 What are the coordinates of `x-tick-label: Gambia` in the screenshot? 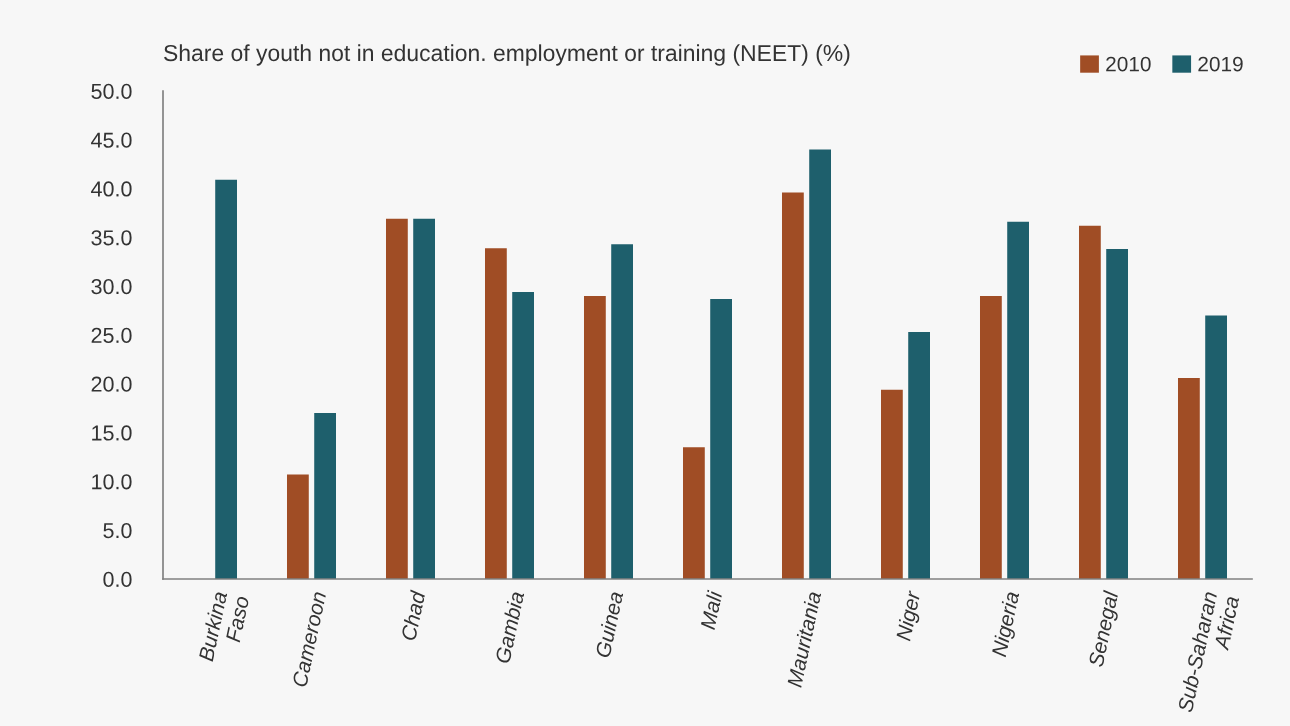 It's located at (509, 627).